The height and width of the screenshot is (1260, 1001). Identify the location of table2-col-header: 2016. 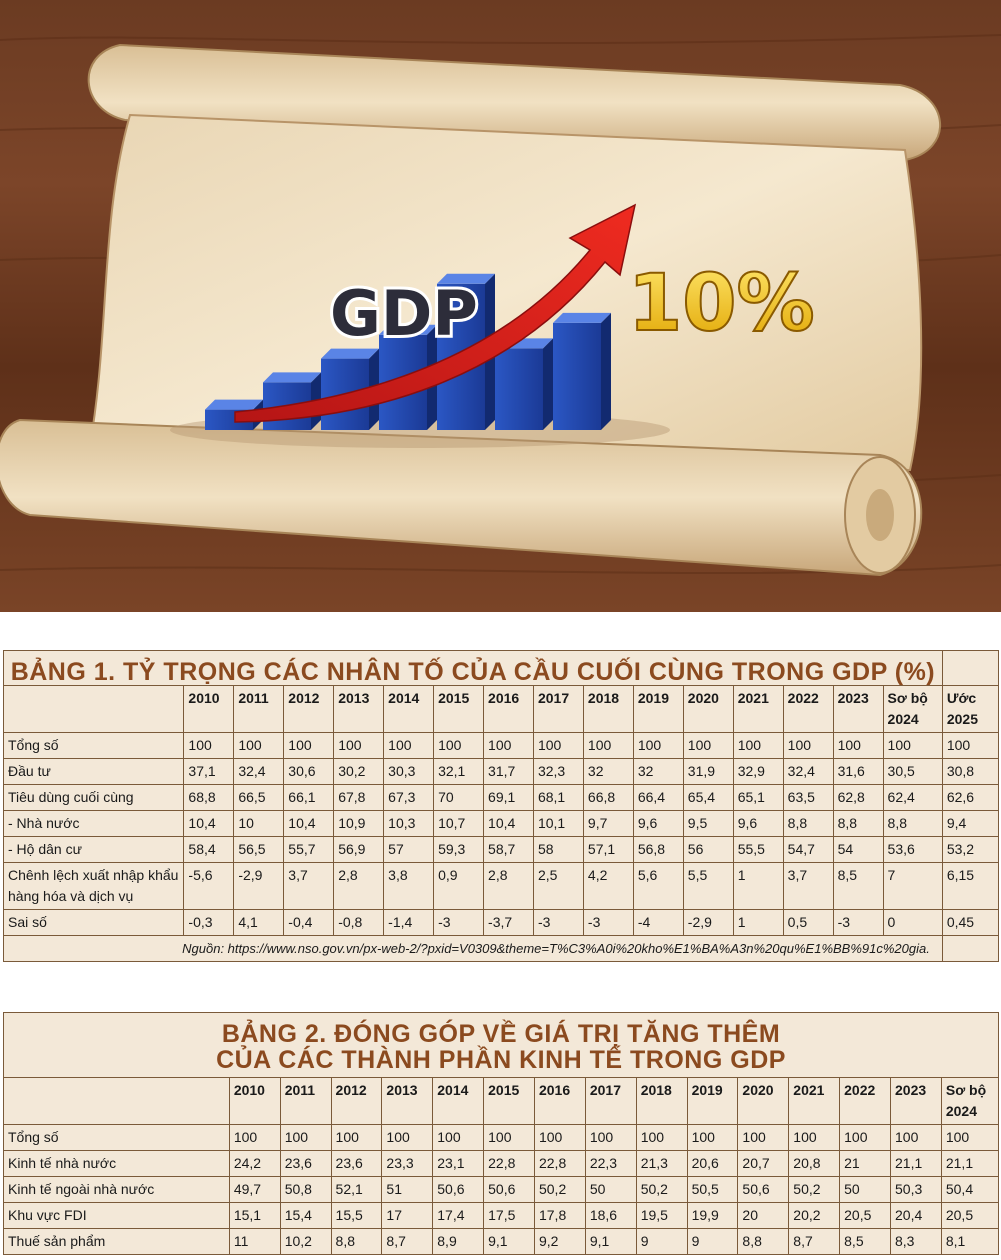
(559, 1101).